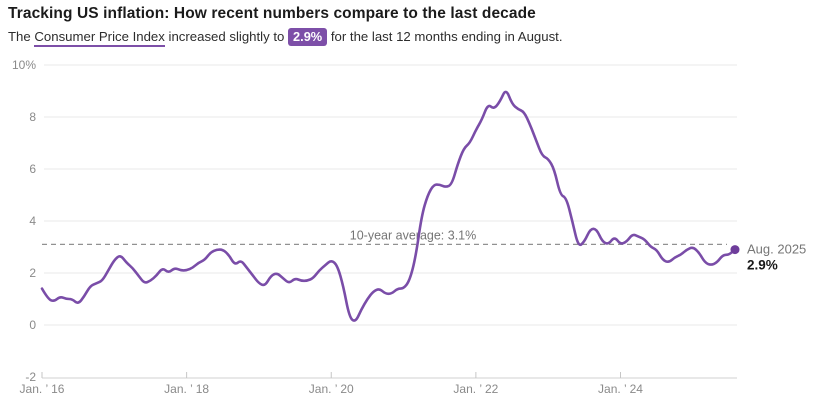 Image resolution: width=815 pixels, height=416 pixels. Describe the element at coordinates (776, 249) in the screenshot. I see `latest-date-label: Aug. 2025` at that location.